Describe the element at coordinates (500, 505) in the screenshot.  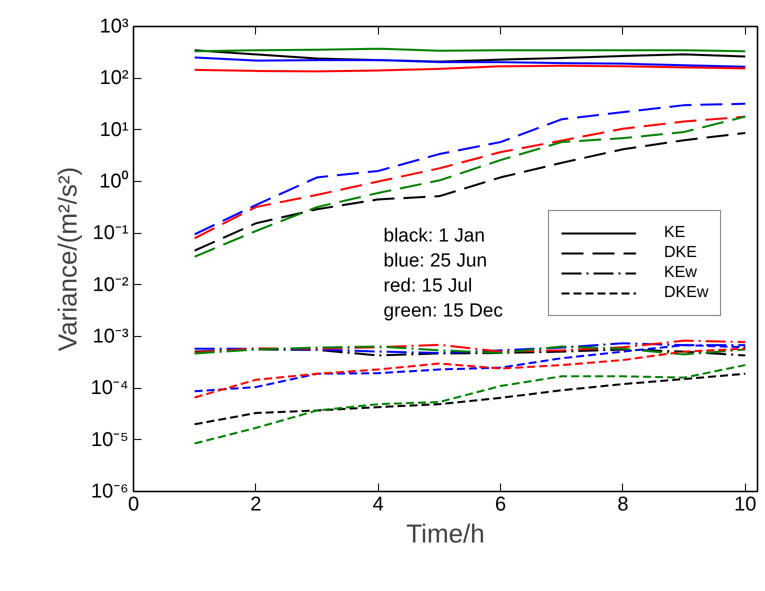
I see `x-tick-label: 6` at that location.